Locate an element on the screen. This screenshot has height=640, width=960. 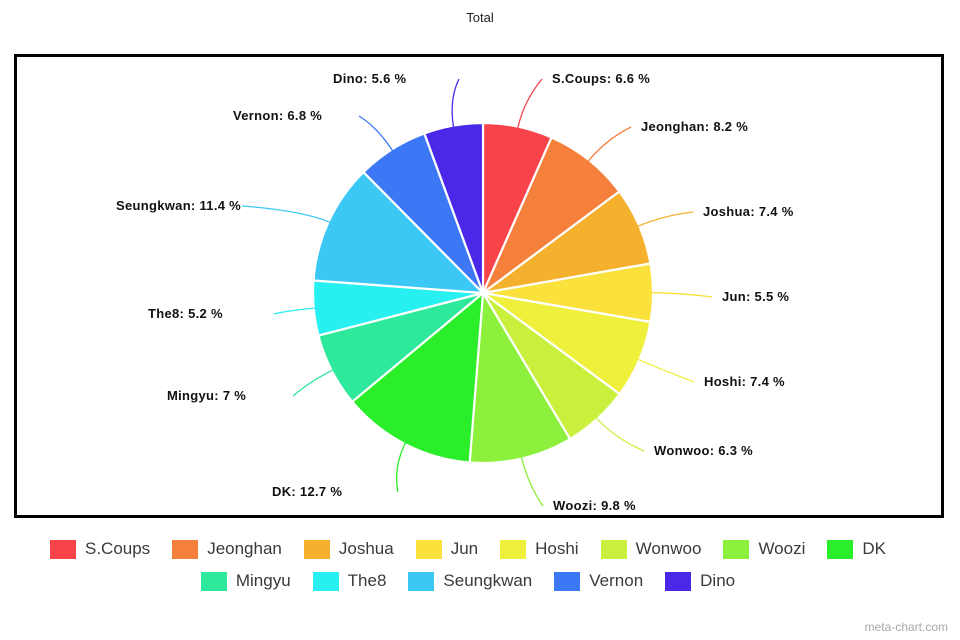
pie-slice-label: Woozi: 9.8 % is located at coordinates (594, 505).